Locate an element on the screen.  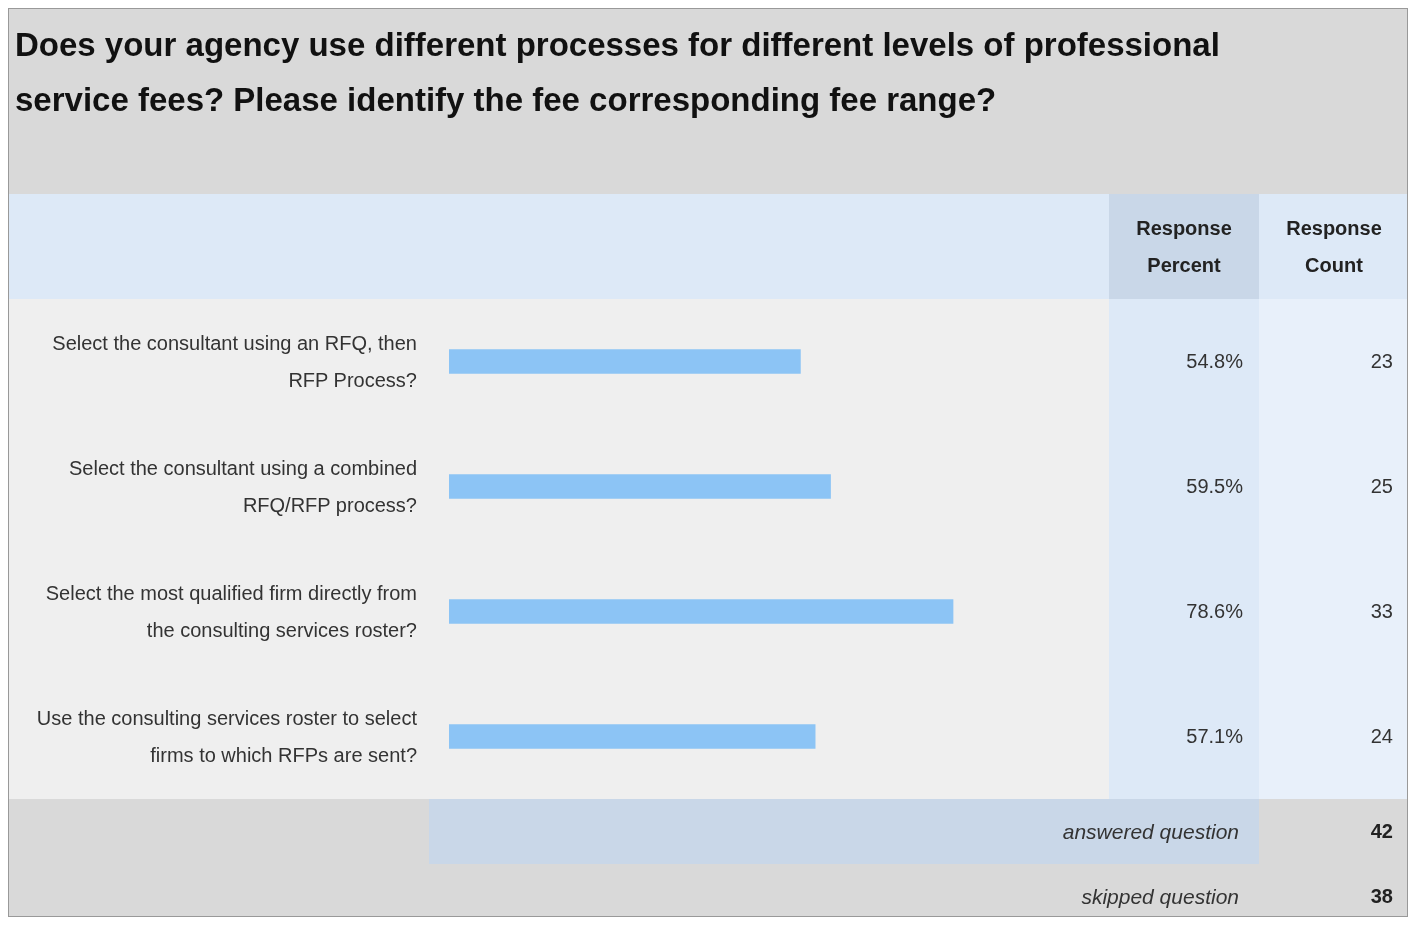
data-label: 78.6% is located at coordinates (1184, 611).